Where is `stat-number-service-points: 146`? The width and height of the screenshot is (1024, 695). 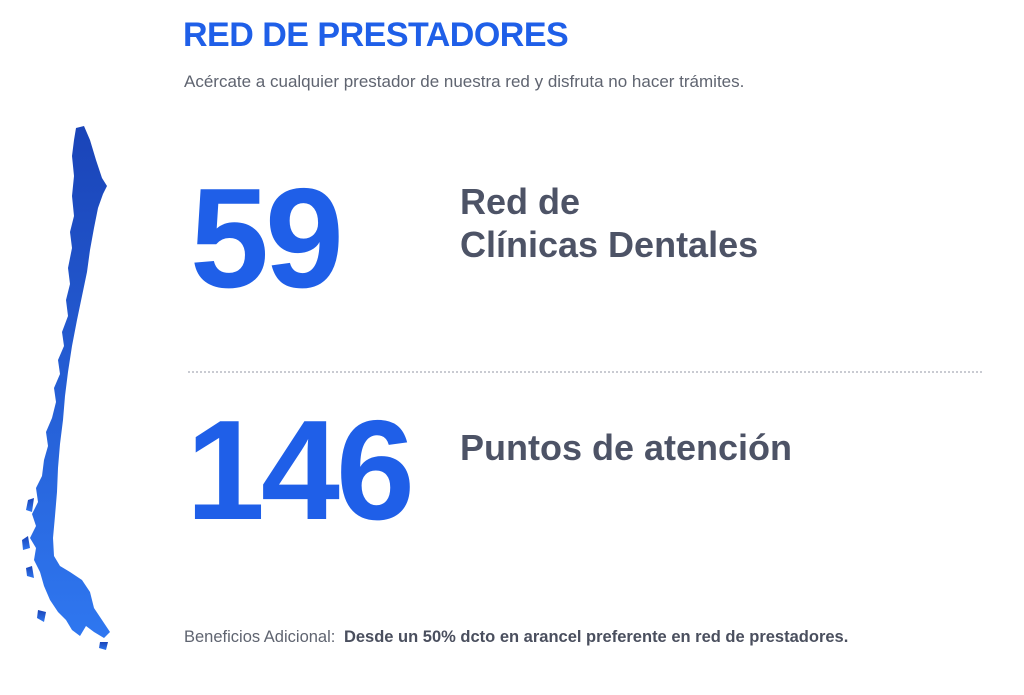 stat-number-service-points: 146 is located at coordinates (300, 470).